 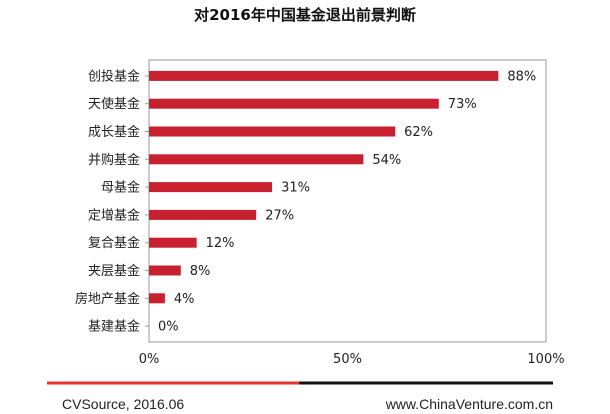 What do you see at coordinates (521, 76) in the screenshot?
I see `value-label: 88%` at bounding box center [521, 76].